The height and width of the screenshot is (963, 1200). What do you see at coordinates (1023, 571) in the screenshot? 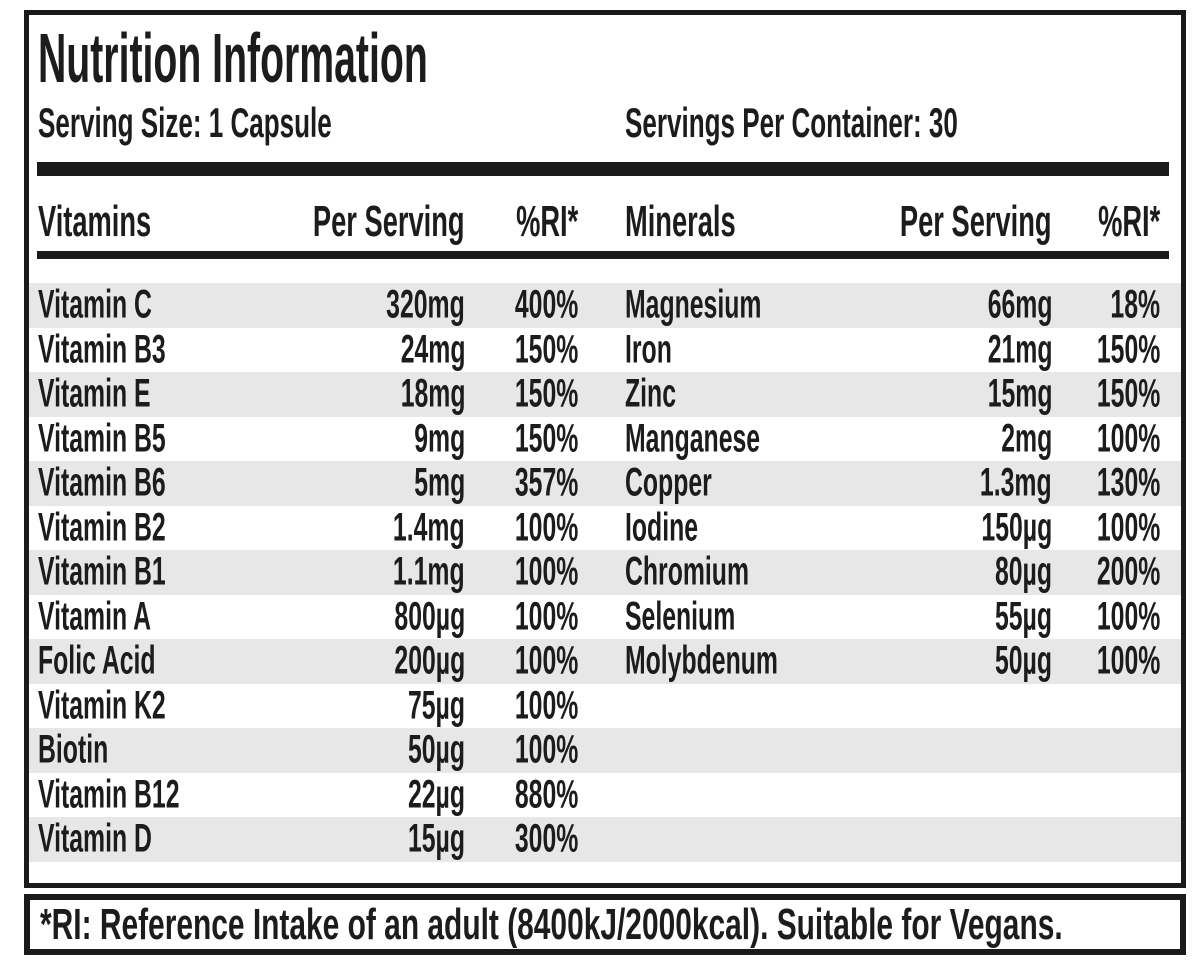
I see `mineral-amount: 80µg` at bounding box center [1023, 571].